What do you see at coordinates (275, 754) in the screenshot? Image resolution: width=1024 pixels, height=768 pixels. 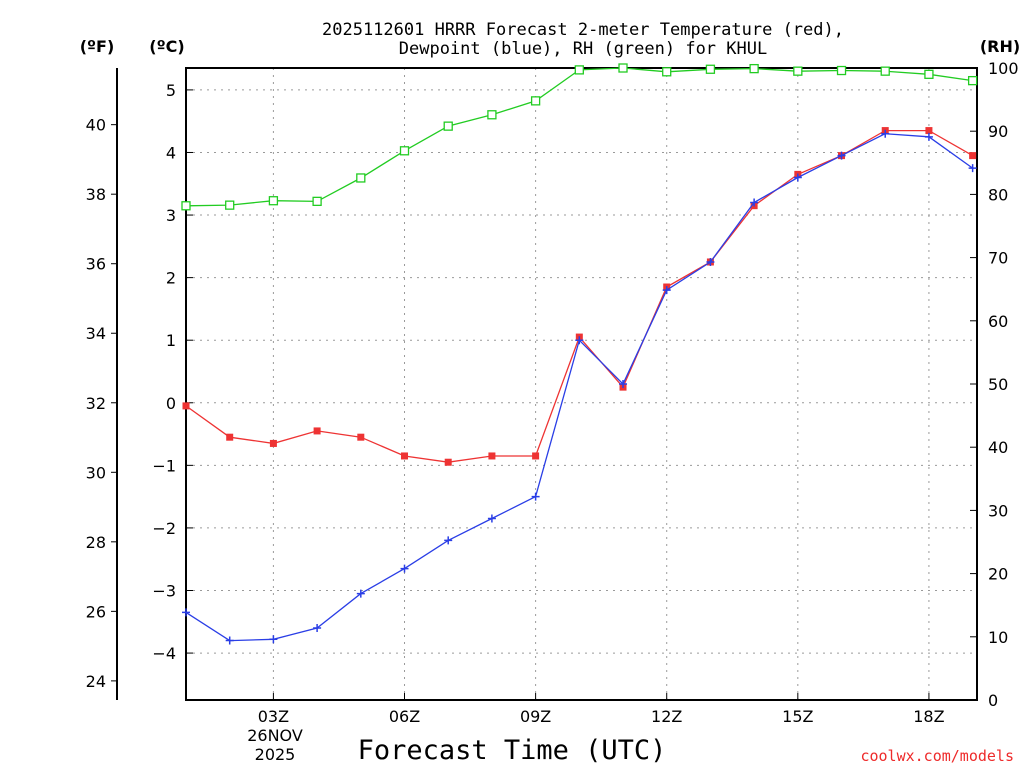 I see `date-year-label: 2025` at bounding box center [275, 754].